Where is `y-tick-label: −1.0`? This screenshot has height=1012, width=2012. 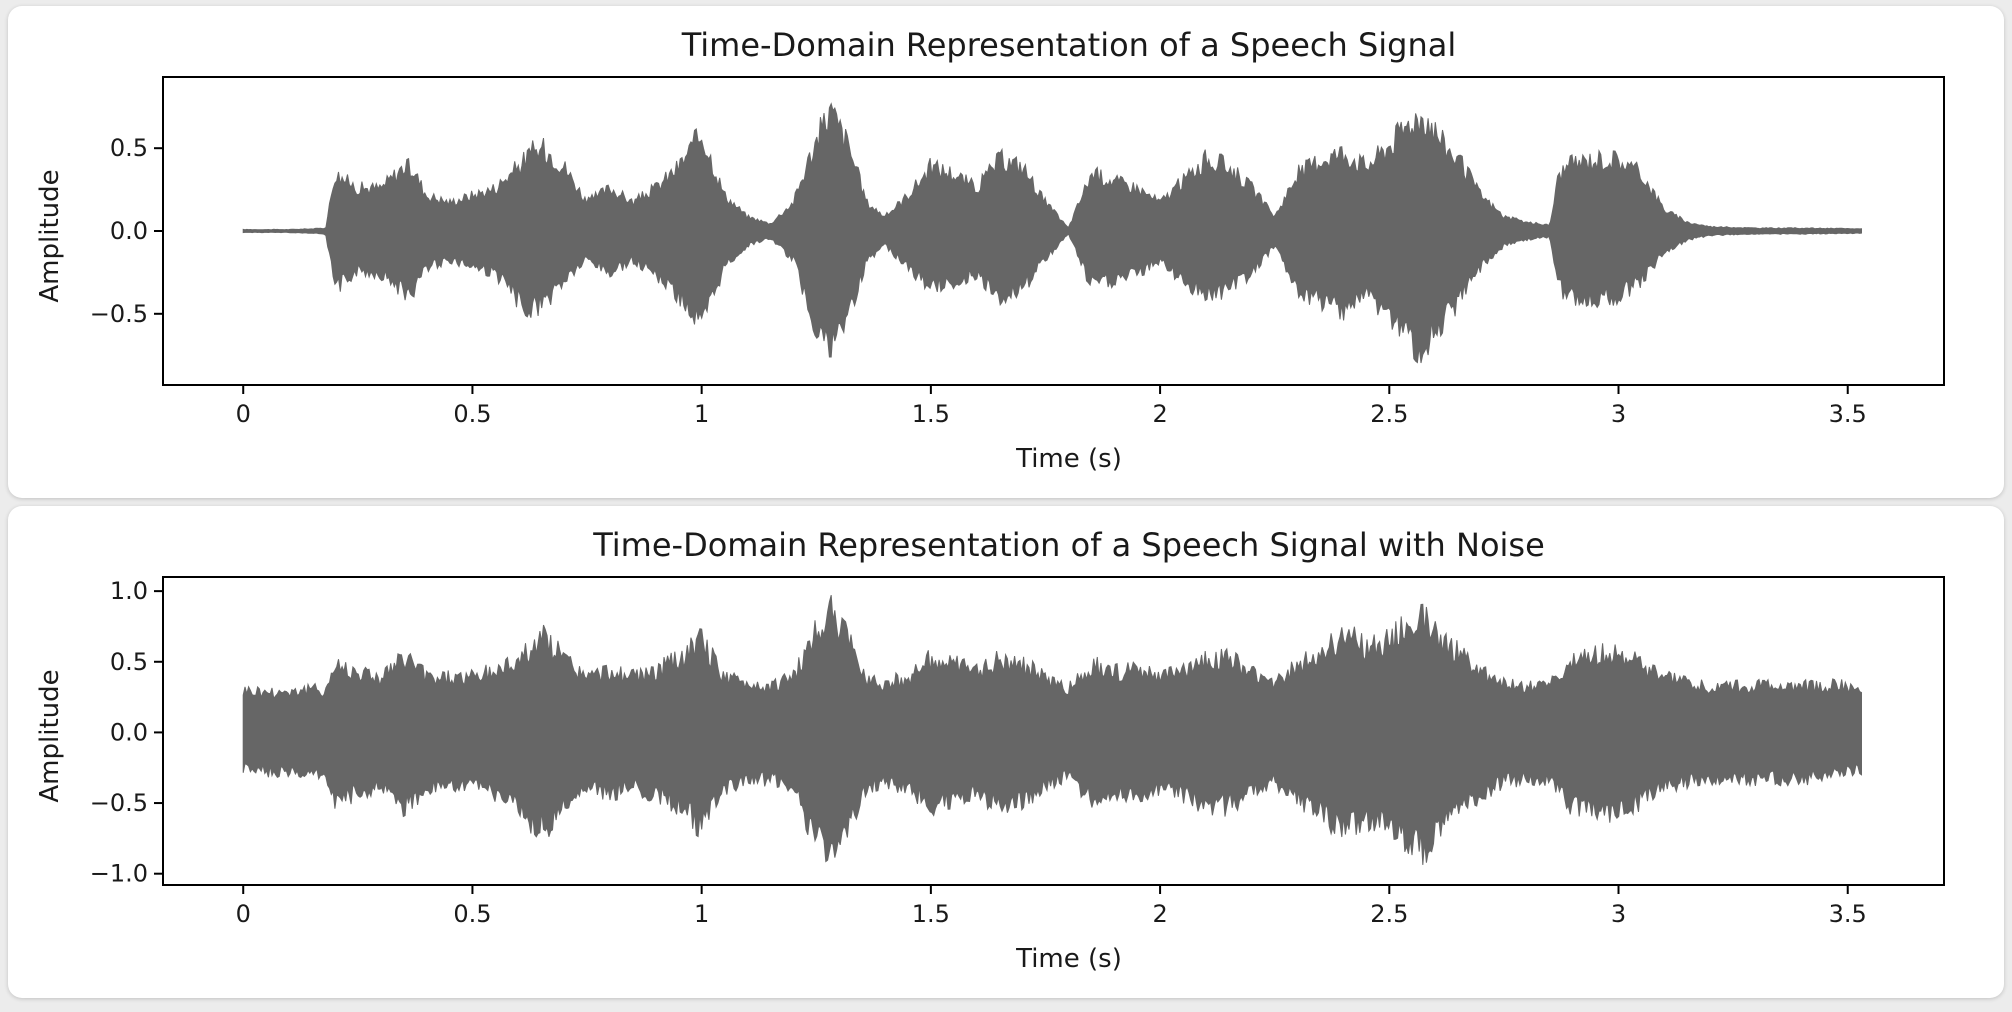
y-tick-label: −1.0 is located at coordinates (119, 874).